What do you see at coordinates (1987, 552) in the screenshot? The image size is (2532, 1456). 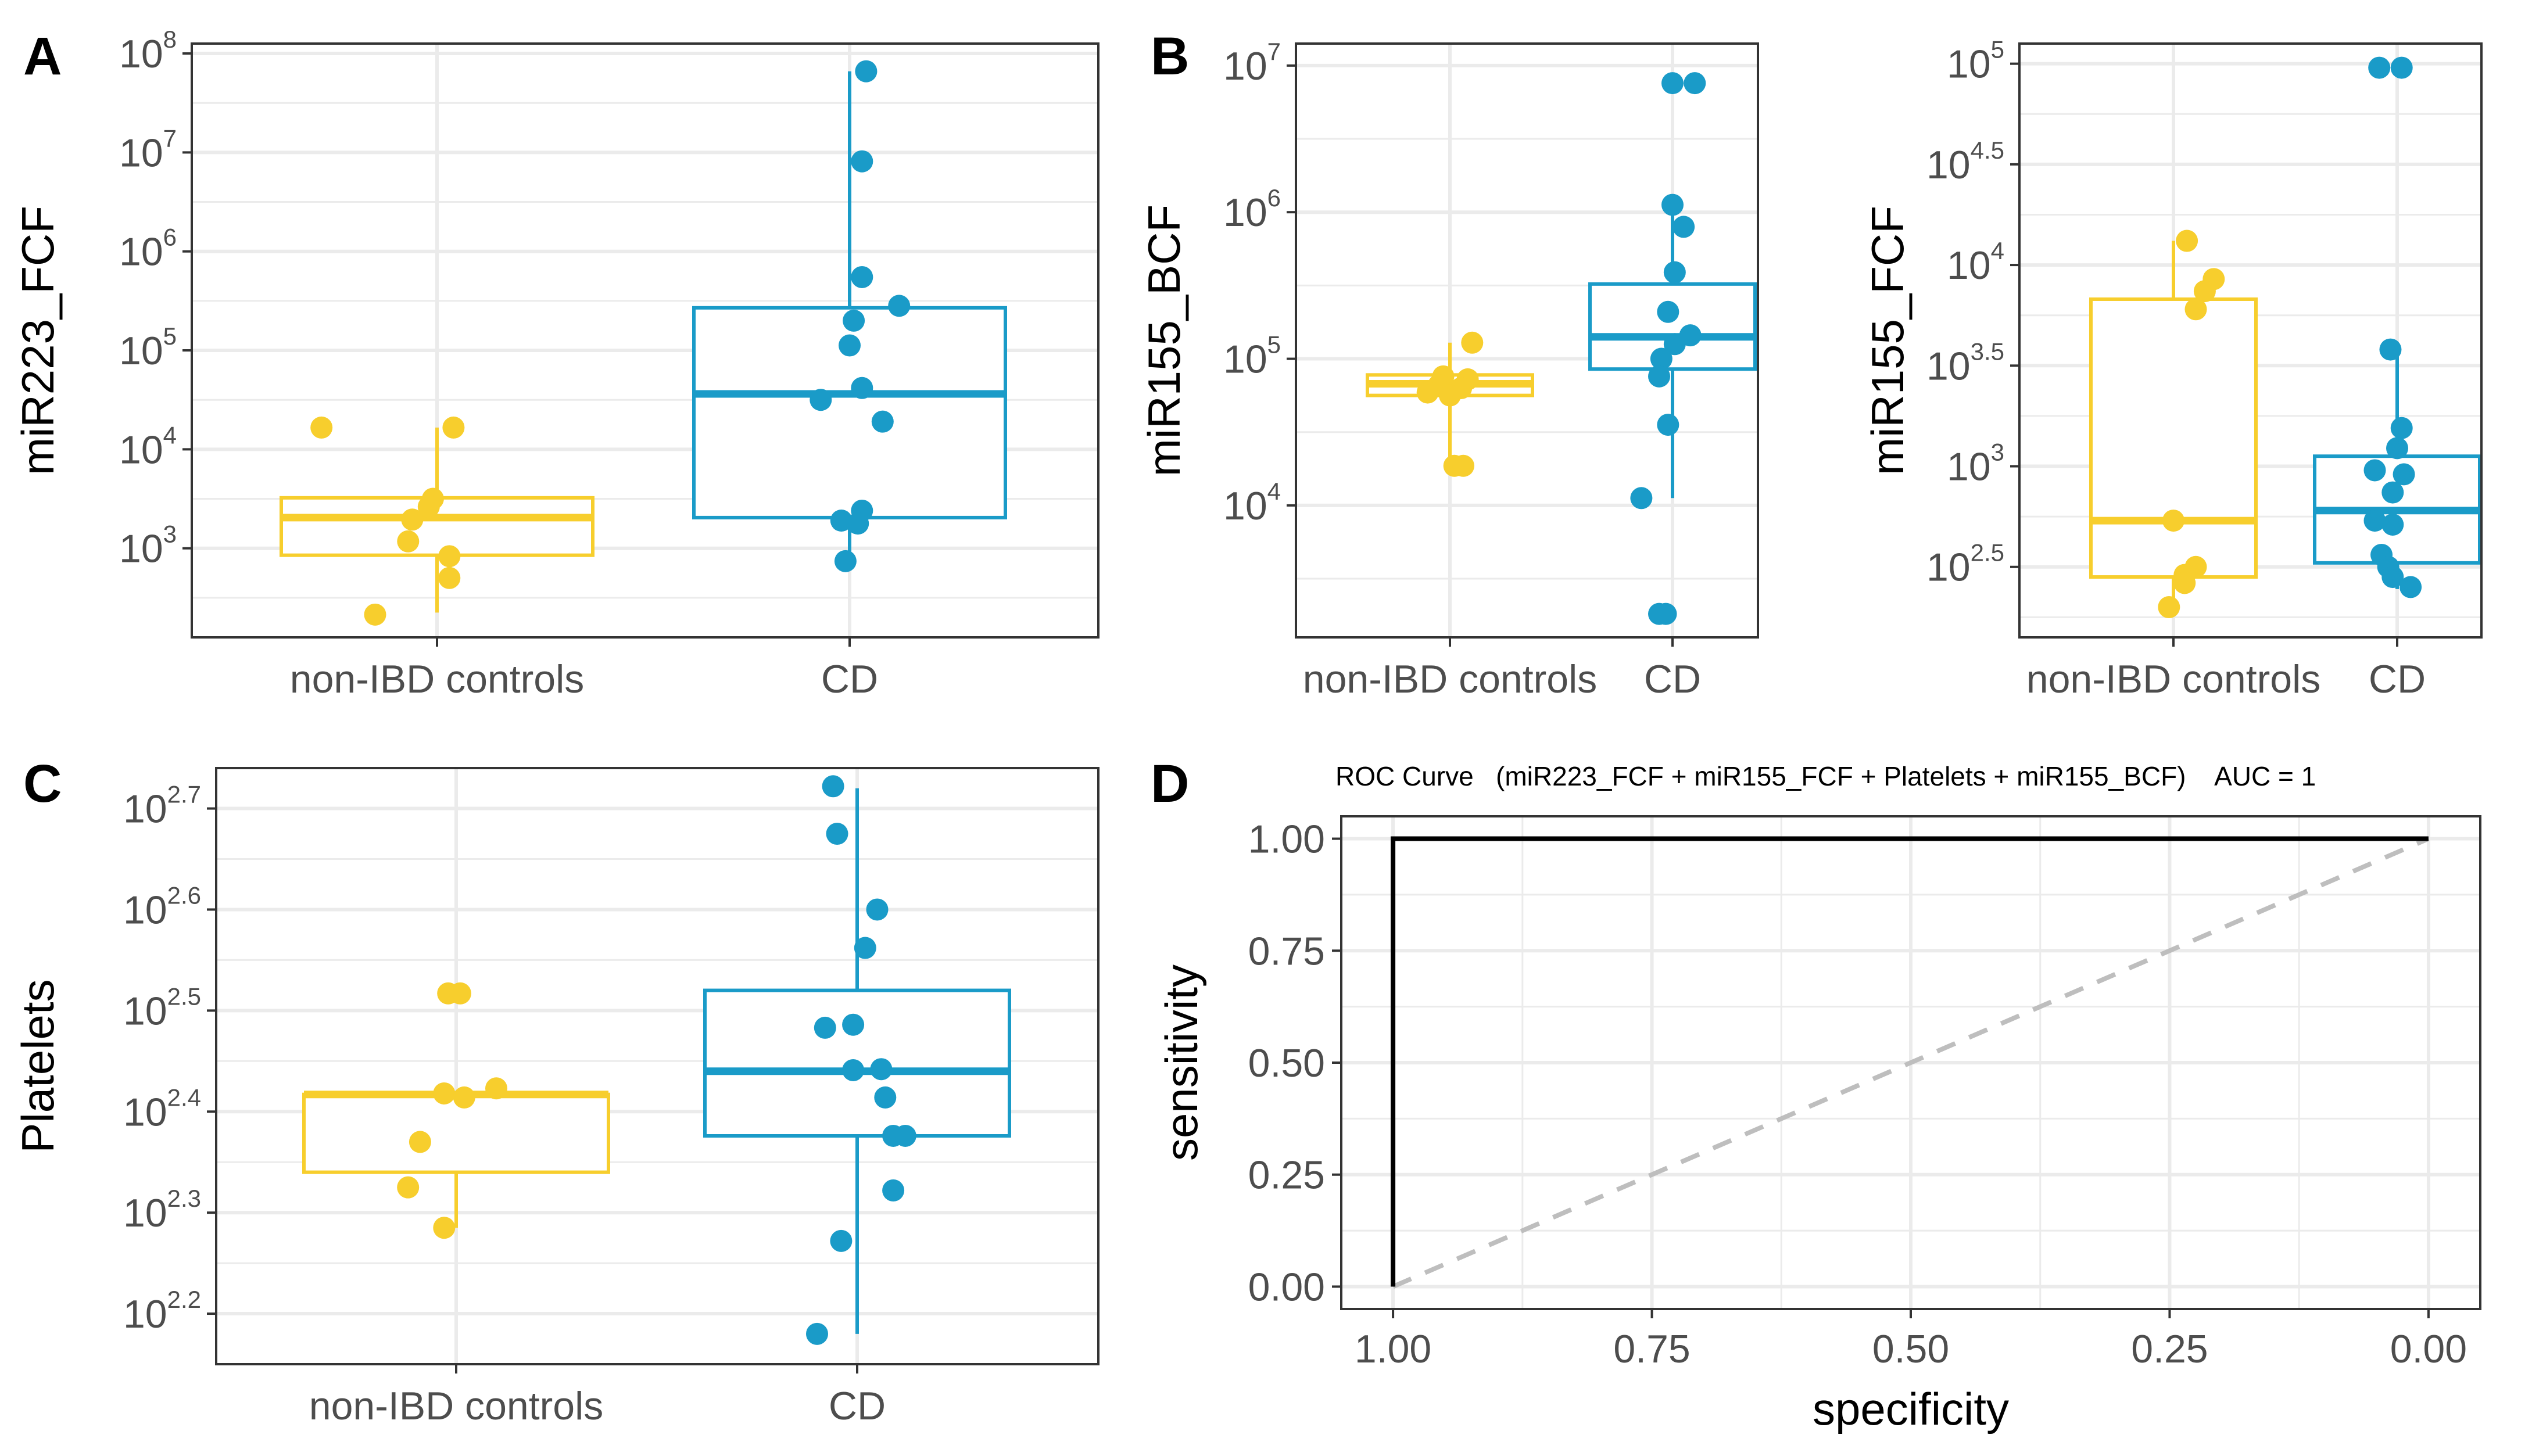 I see `tick-exponent: 2.5` at bounding box center [1987, 552].